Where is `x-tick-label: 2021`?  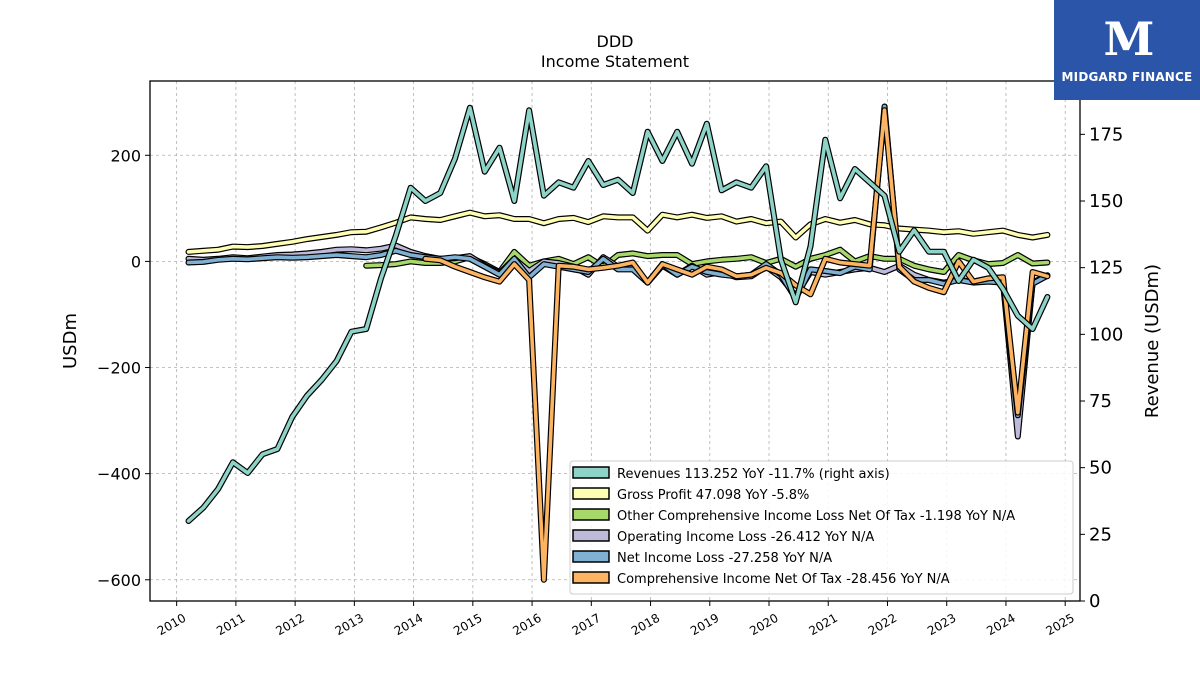 x-tick-label: 2021 is located at coordinates (823, 624).